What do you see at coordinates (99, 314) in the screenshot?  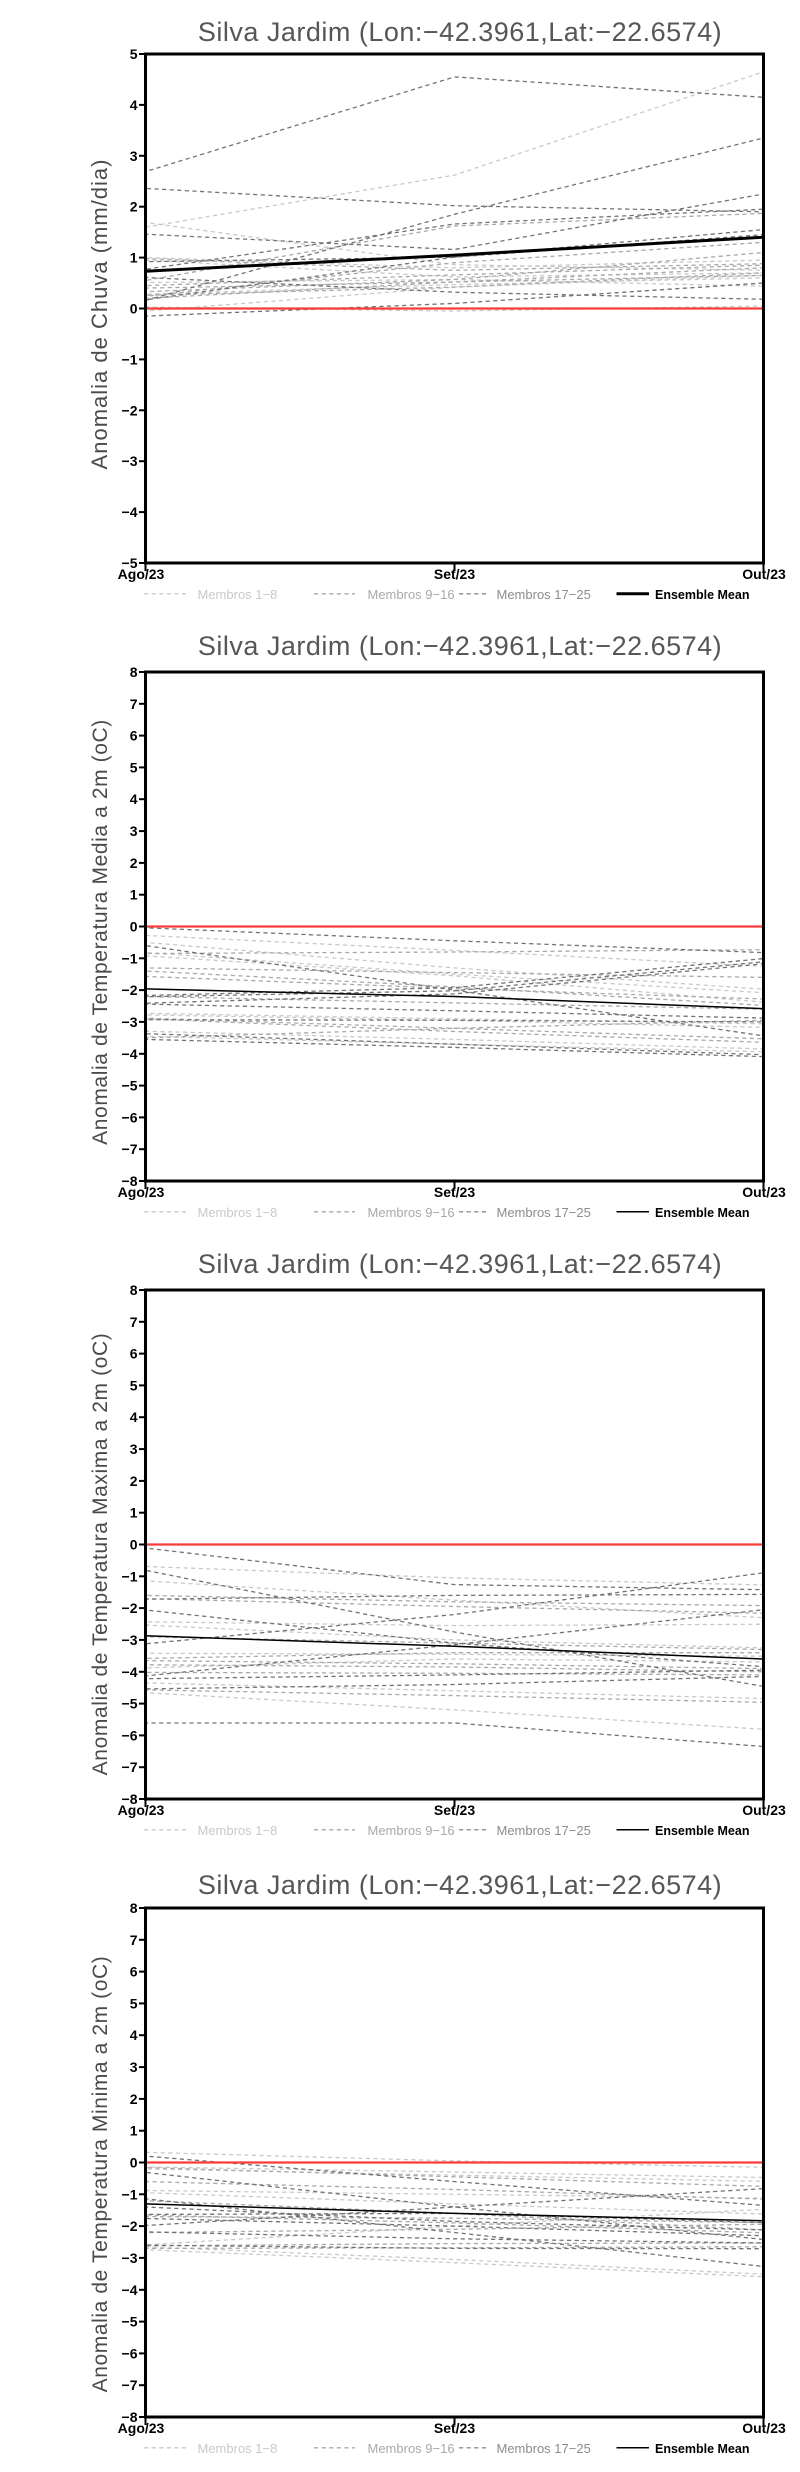 I see `svg-text: Anomalia de Chuva (mm/dia)` at bounding box center [99, 314].